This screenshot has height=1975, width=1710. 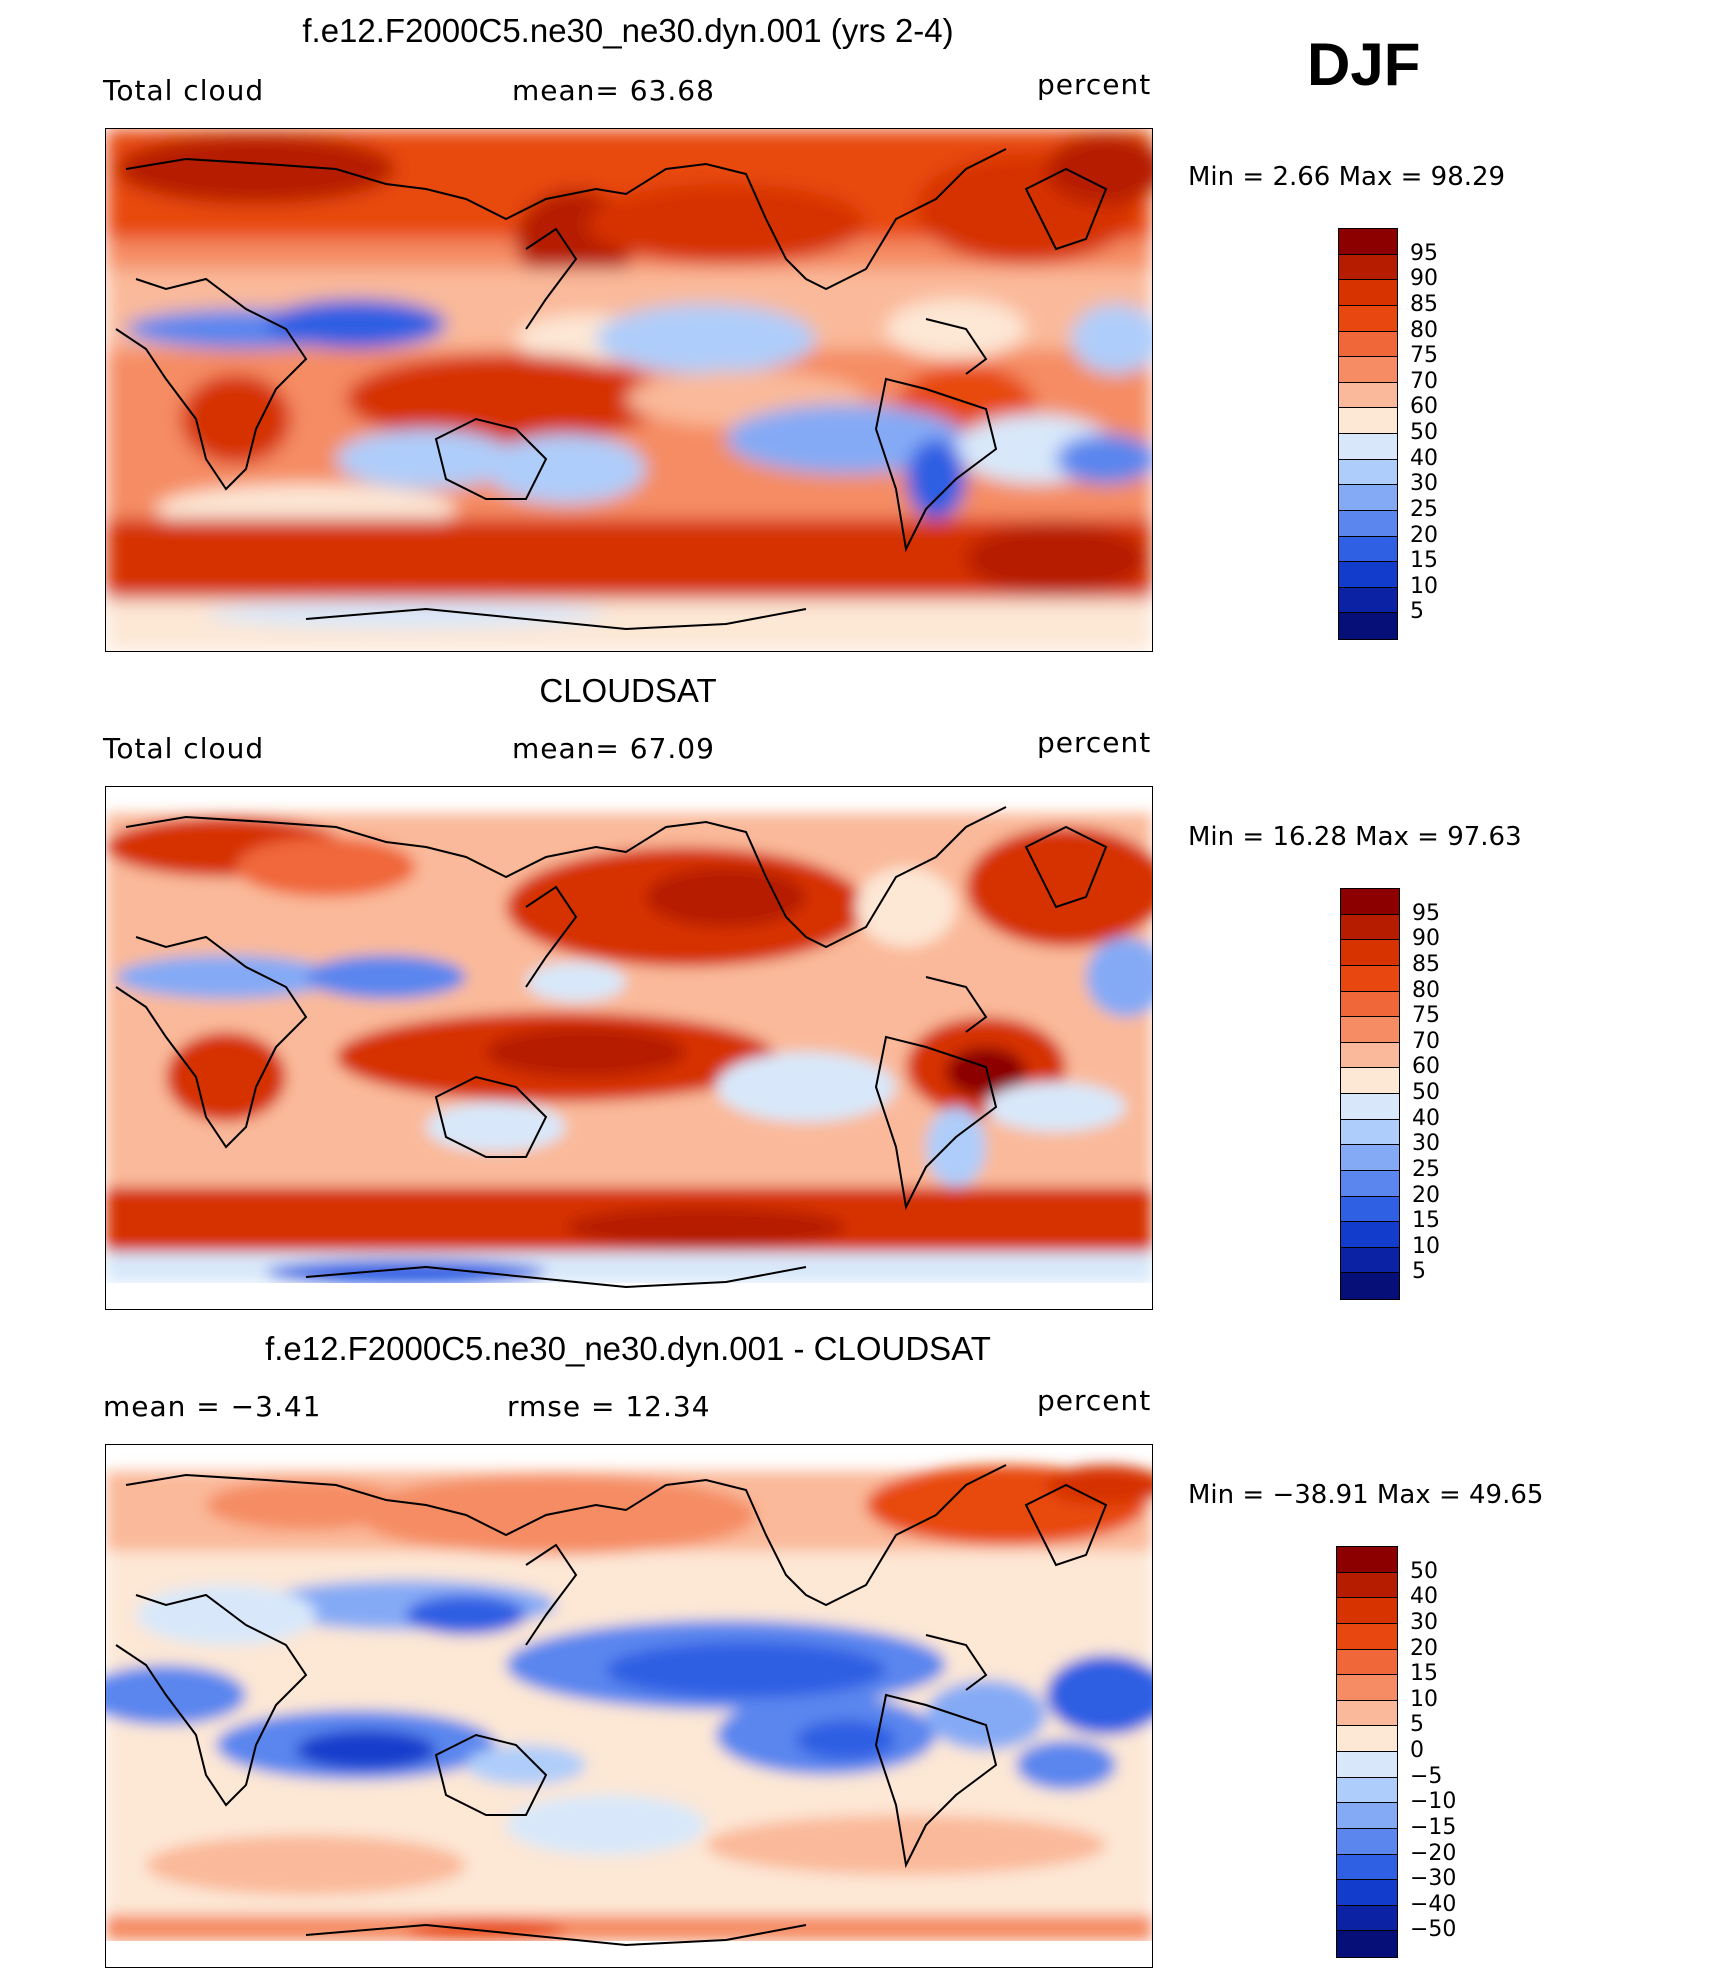 What do you see at coordinates (1433, 1827) in the screenshot?
I see `colorbar-tick-label: −15` at bounding box center [1433, 1827].